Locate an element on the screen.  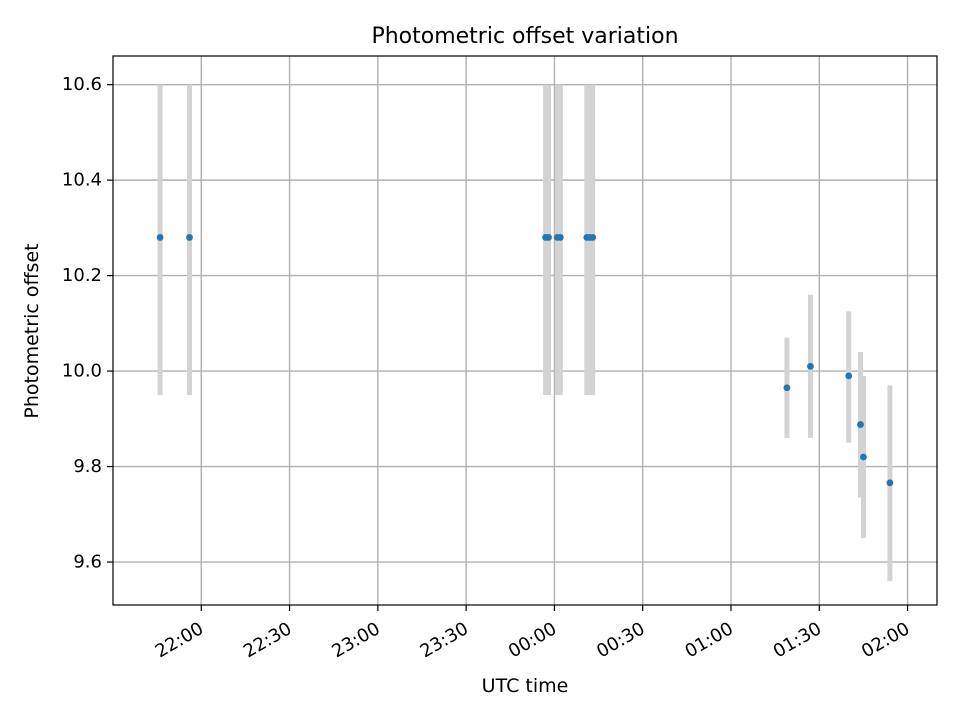
x-axis-title: UTC time is located at coordinates (525, 686).